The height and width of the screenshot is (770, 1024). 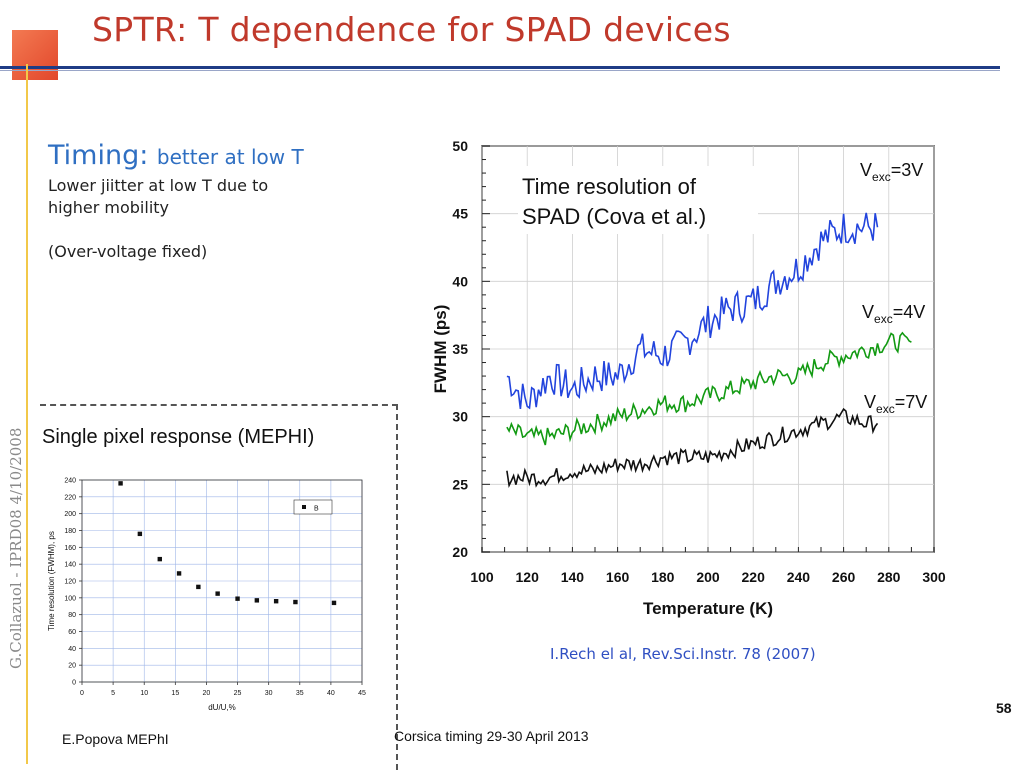 I want to click on timing-line-1: Lower jiitter at low T due to, so click(x=158, y=185).